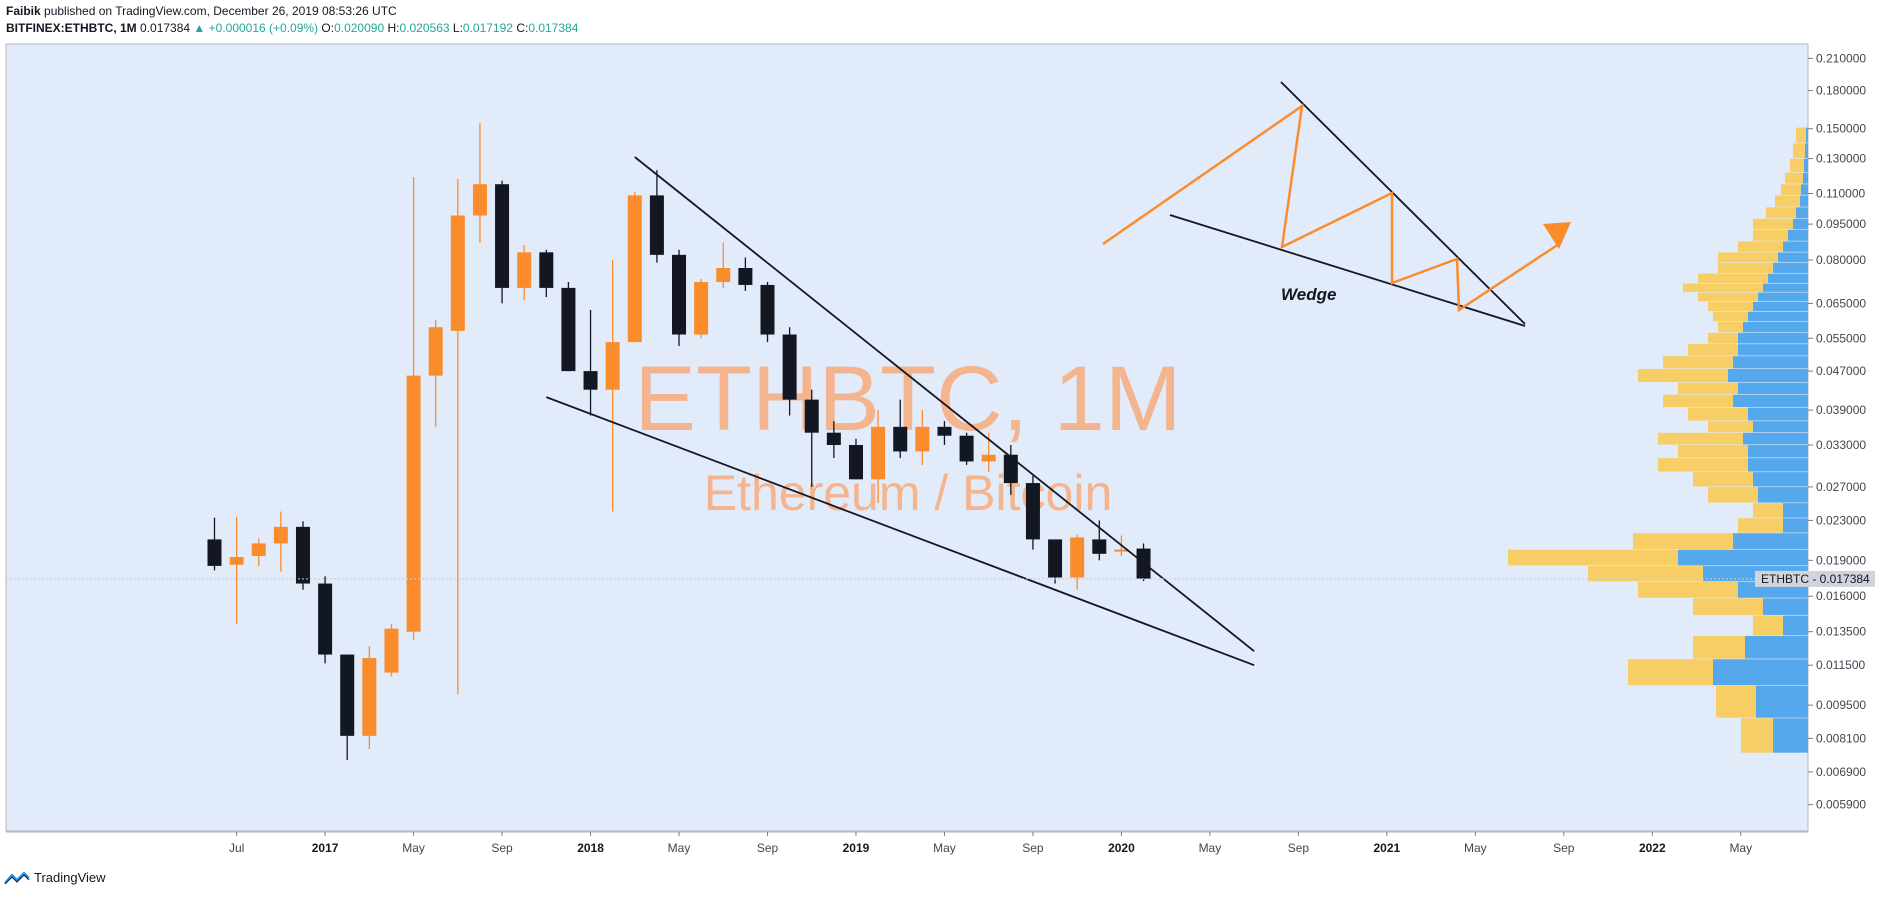 The height and width of the screenshot is (898, 1884). I want to click on footer-brand: TradingView, so click(55, 877).